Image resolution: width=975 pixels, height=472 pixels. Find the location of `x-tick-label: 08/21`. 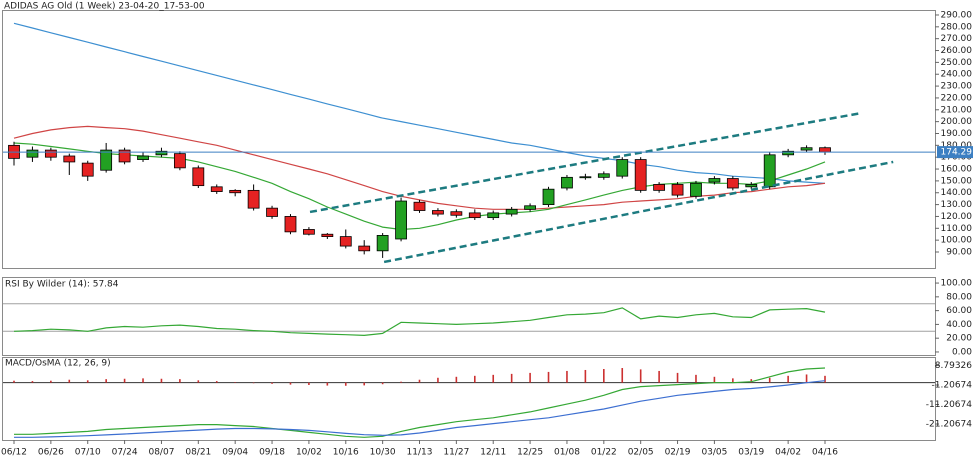

x-tick-label: 08/21 is located at coordinates (198, 453).